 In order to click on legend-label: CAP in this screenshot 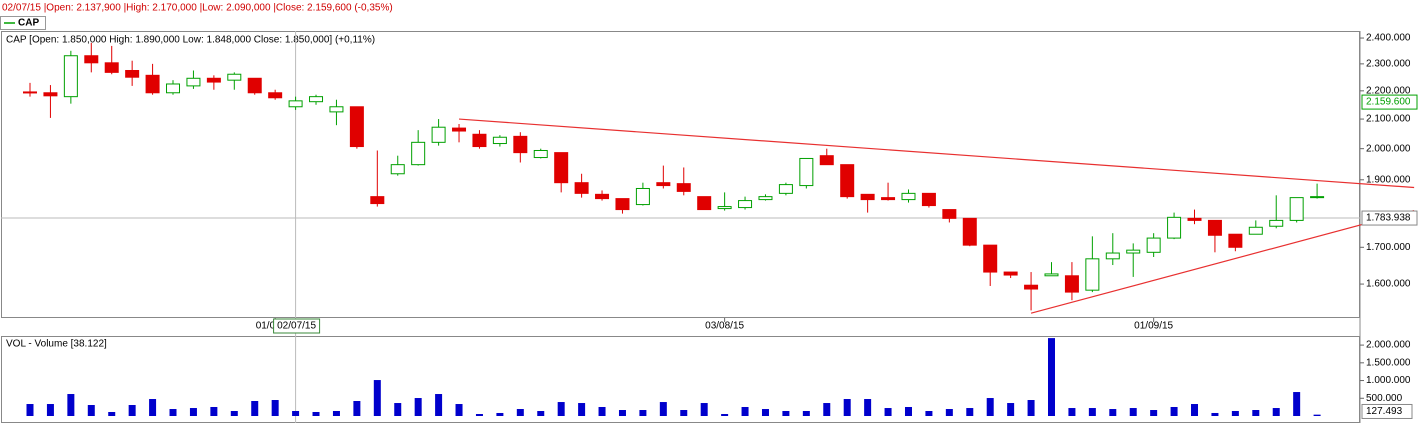, I will do `click(28, 23)`.